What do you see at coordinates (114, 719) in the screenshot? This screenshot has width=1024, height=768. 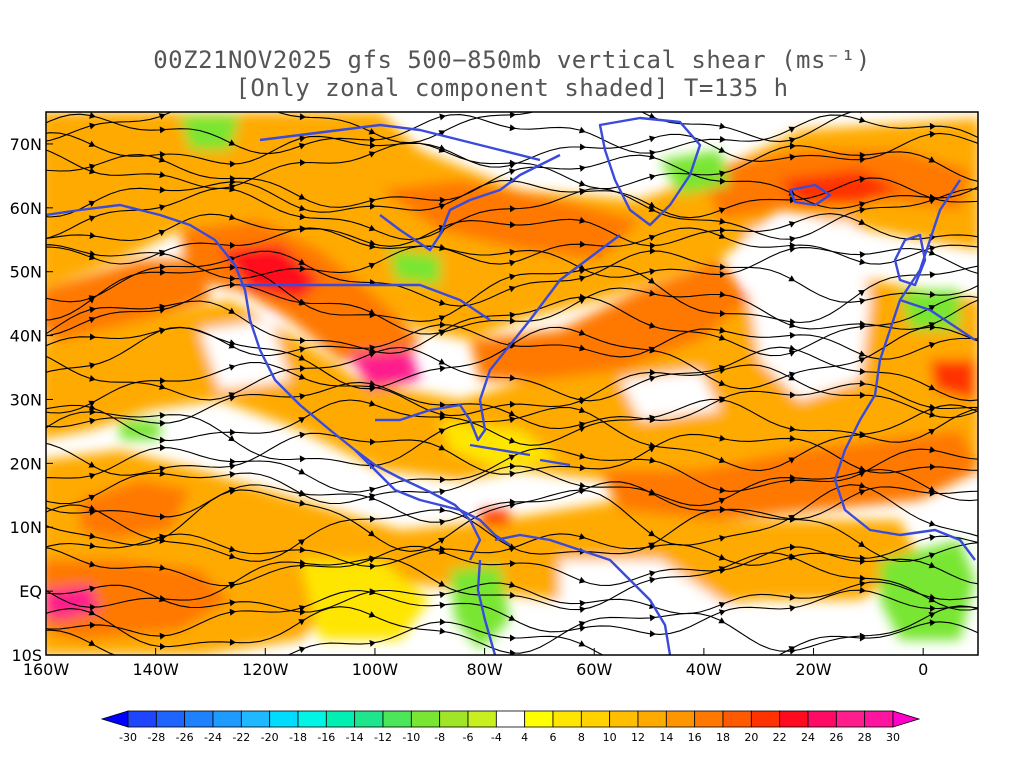 I see `colorbar-min-triangle` at bounding box center [114, 719].